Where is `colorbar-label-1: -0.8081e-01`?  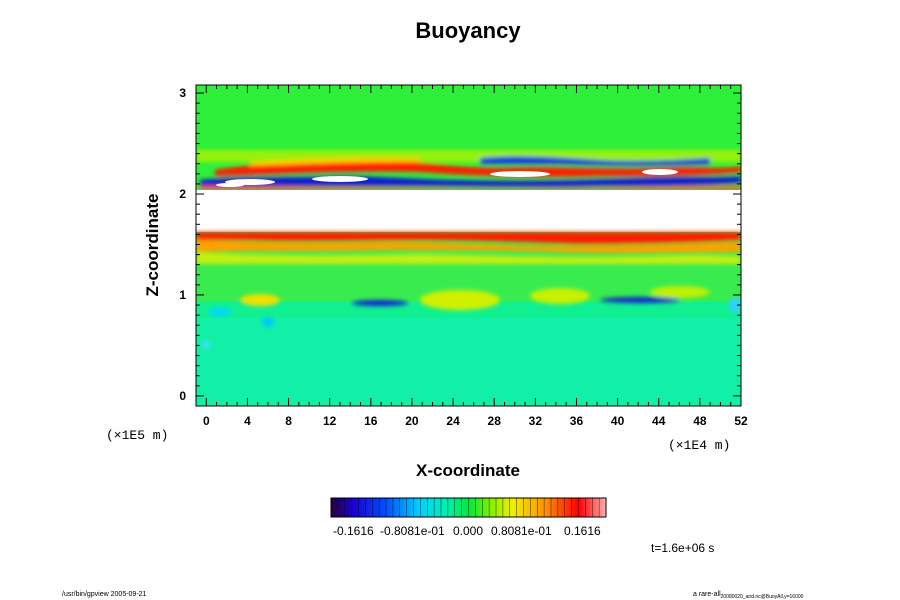
colorbar-label-1: -0.8081e-01 is located at coordinates (412, 531).